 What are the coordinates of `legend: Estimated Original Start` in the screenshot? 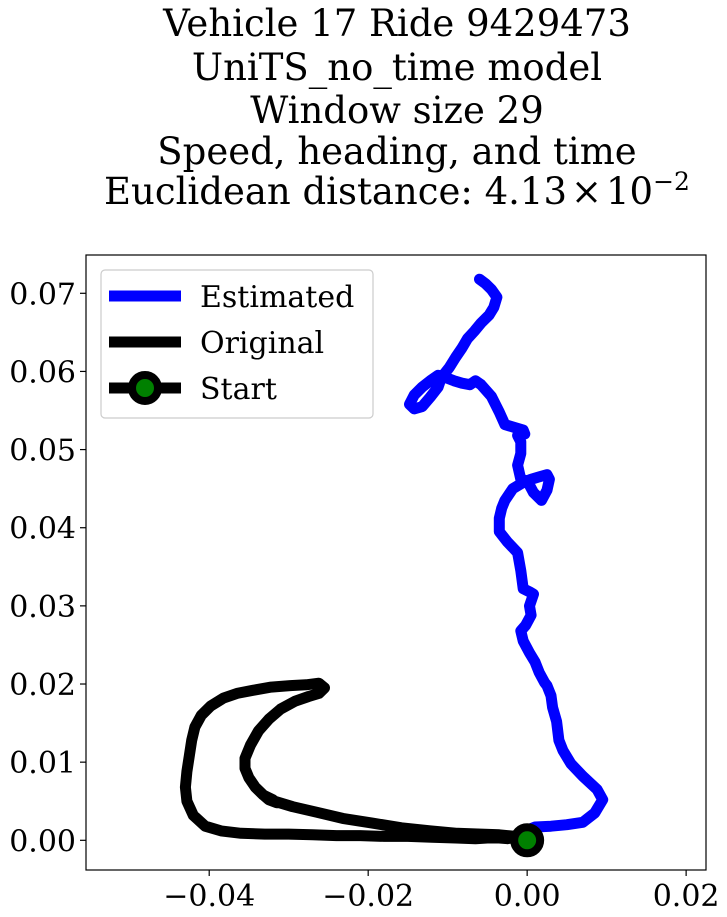 It's located at (237, 344).